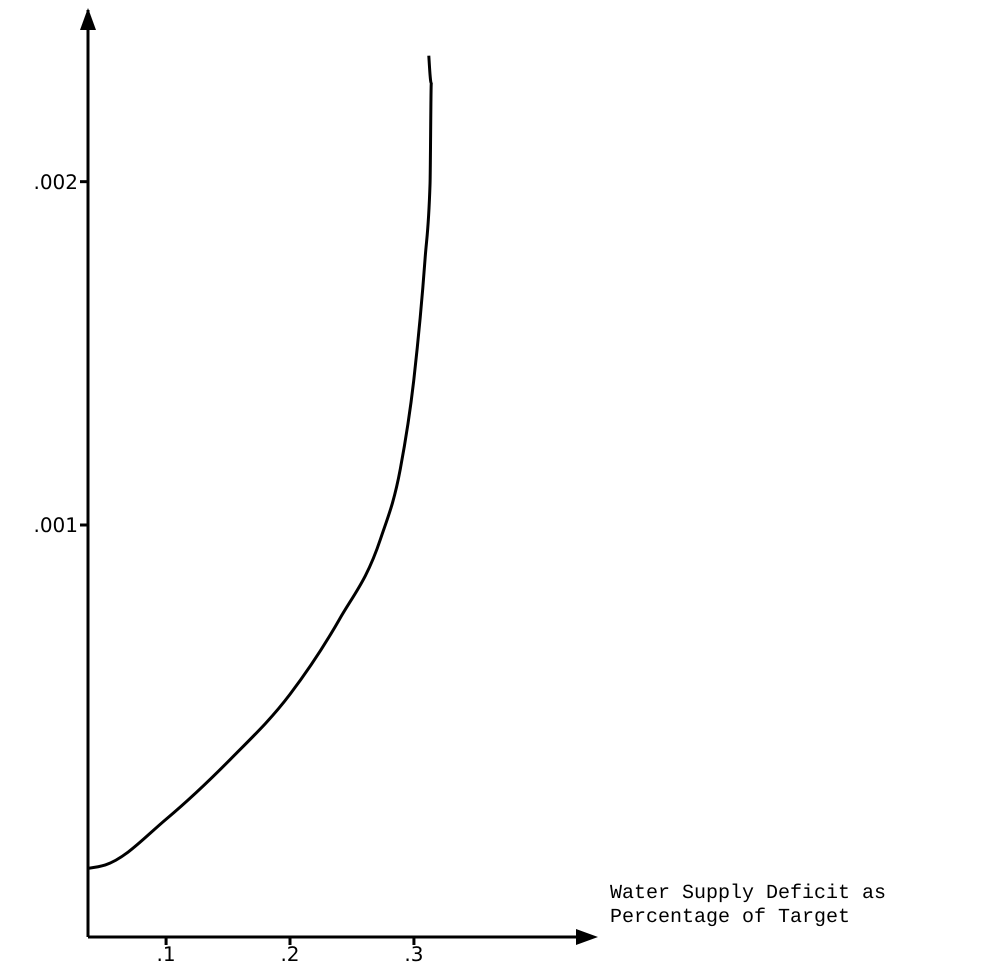 The height and width of the screenshot is (972, 995). What do you see at coordinates (749, 906) in the screenshot?
I see `x-axis-title: Water Supply Deficit as Percentage of Target` at bounding box center [749, 906].